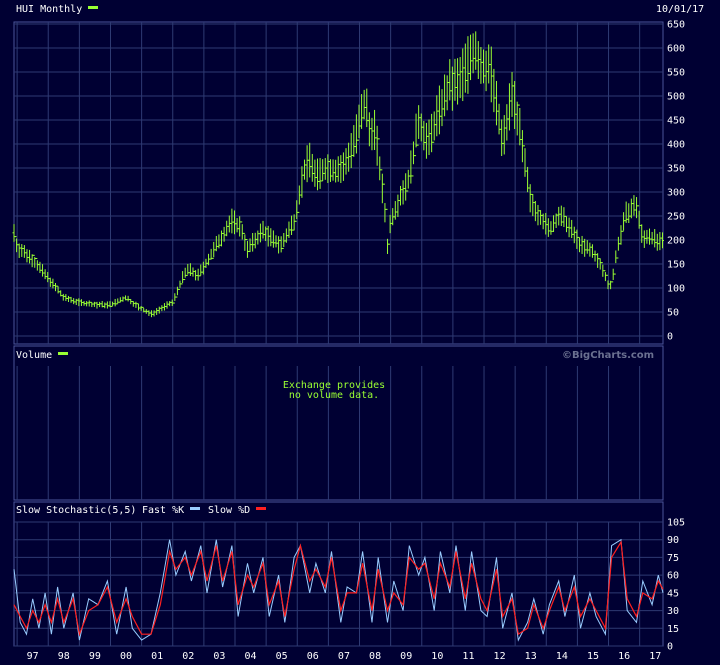 Image resolution: width=720 pixels, height=665 pixels. Describe the element at coordinates (655, 656) in the screenshot. I see `x-tick-label: 17` at that location.